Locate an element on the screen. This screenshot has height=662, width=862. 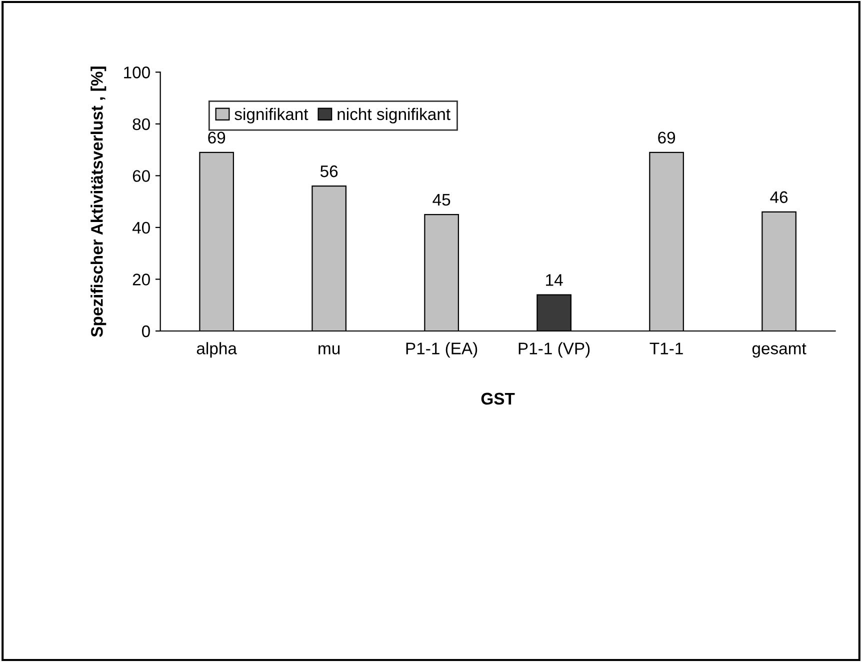
y-tick-label: 20 is located at coordinates (141, 280).